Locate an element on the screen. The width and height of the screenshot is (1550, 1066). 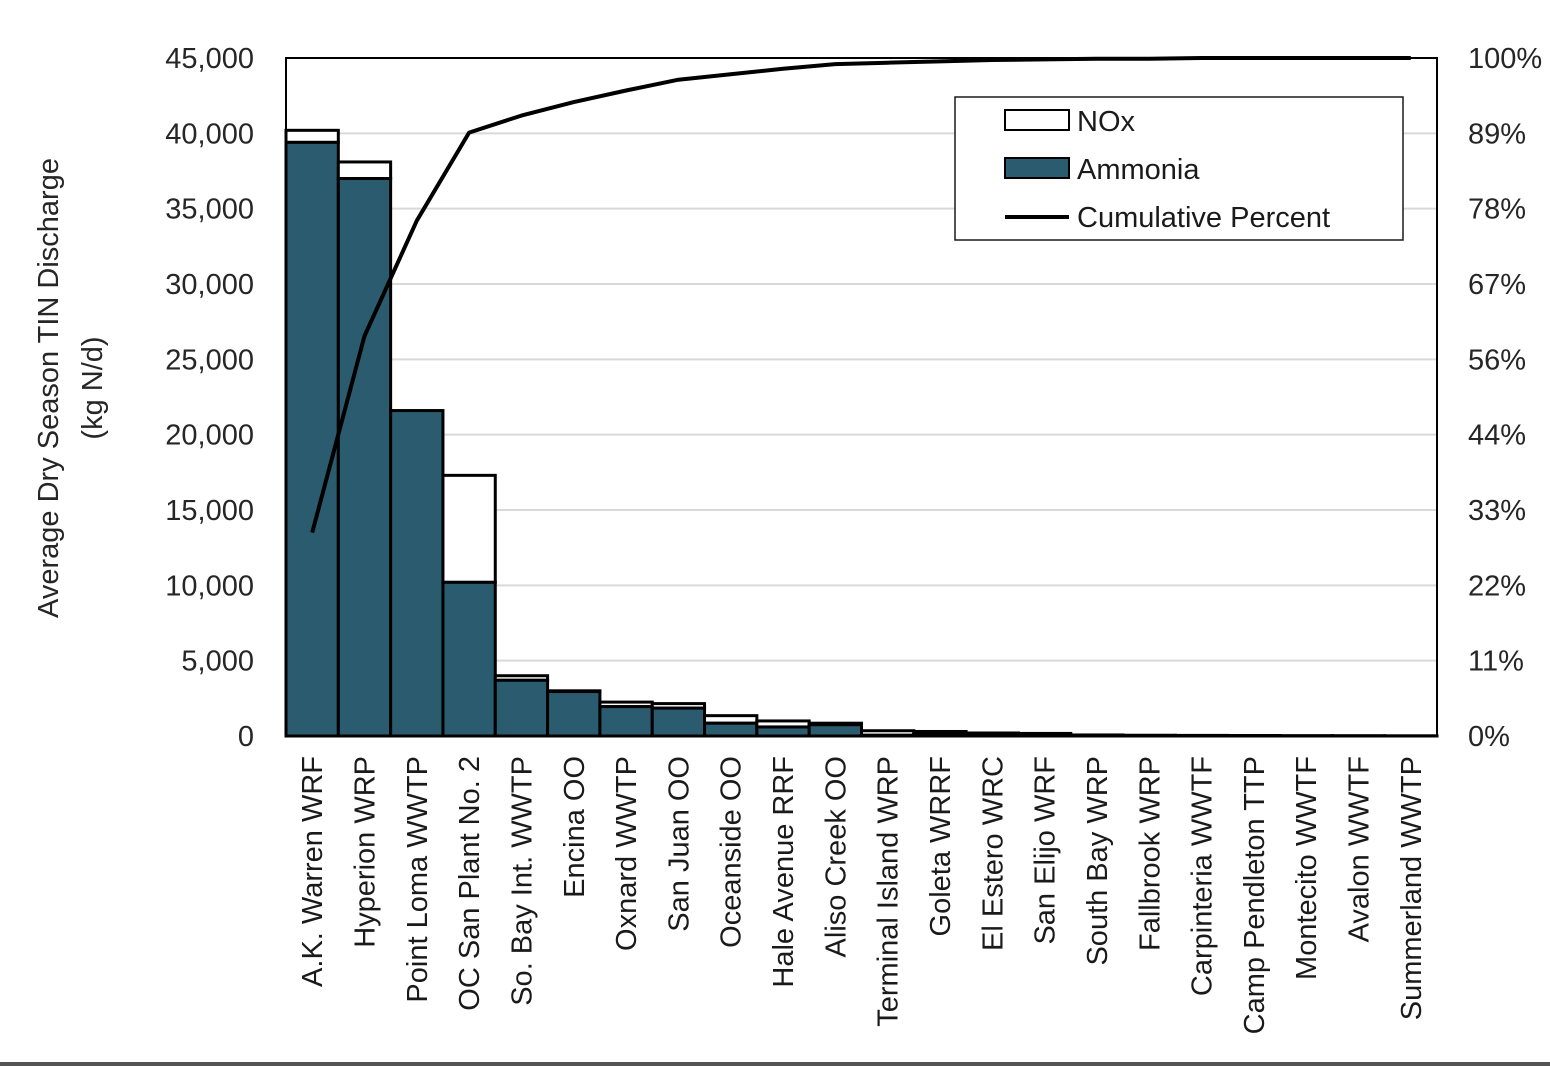
category-label: Aliso Creek OO is located at coordinates (836, 856).